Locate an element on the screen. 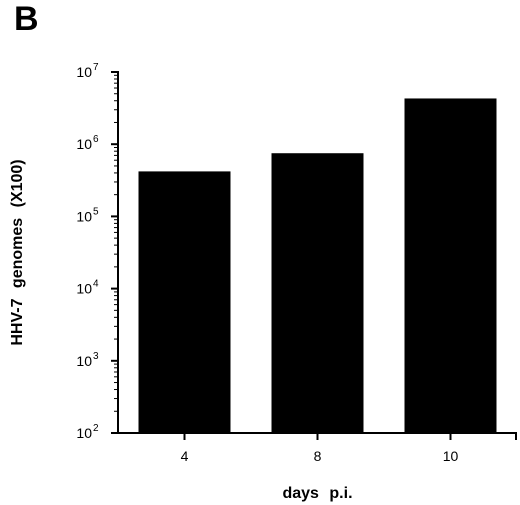  x-axis-ticks: 4 8 10 is located at coordinates (349, 448).